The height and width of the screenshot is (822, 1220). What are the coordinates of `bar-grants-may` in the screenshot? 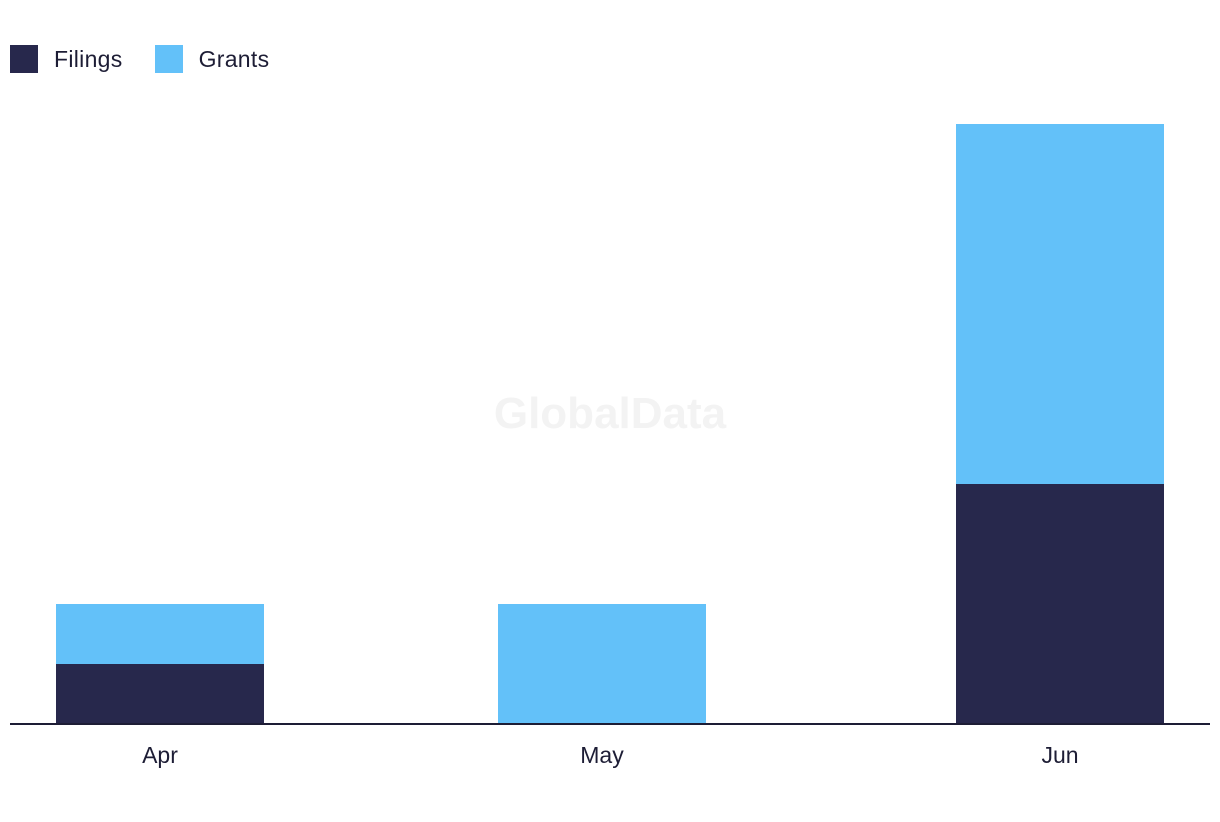 It's located at (602, 664).